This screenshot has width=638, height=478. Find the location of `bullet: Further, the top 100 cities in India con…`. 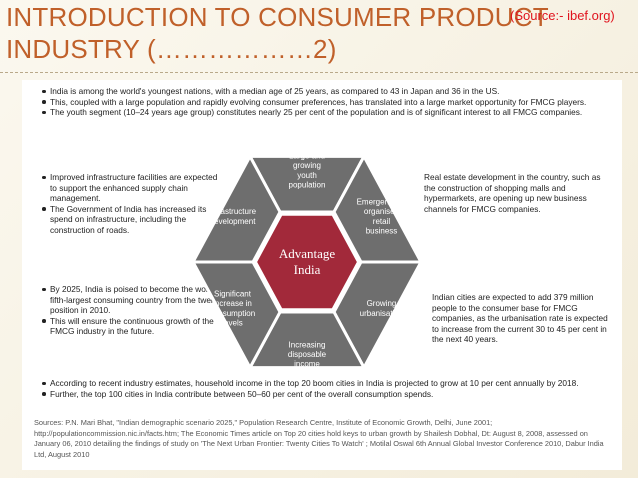

bullet: Further, the top 100 cities in India con… is located at coordinates (328, 394).